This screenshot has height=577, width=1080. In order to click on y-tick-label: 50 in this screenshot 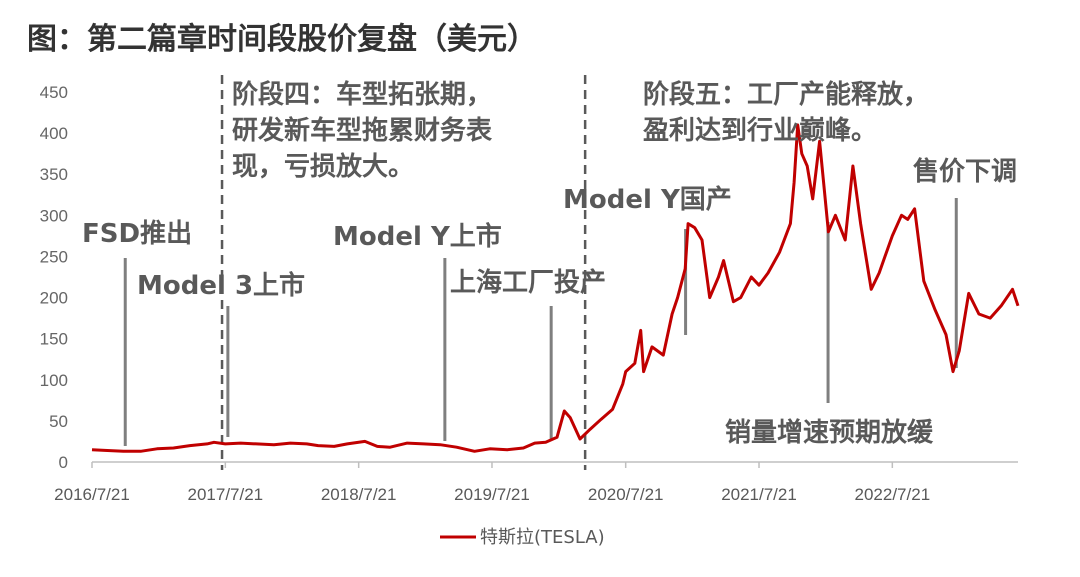, I will do `click(58, 421)`.